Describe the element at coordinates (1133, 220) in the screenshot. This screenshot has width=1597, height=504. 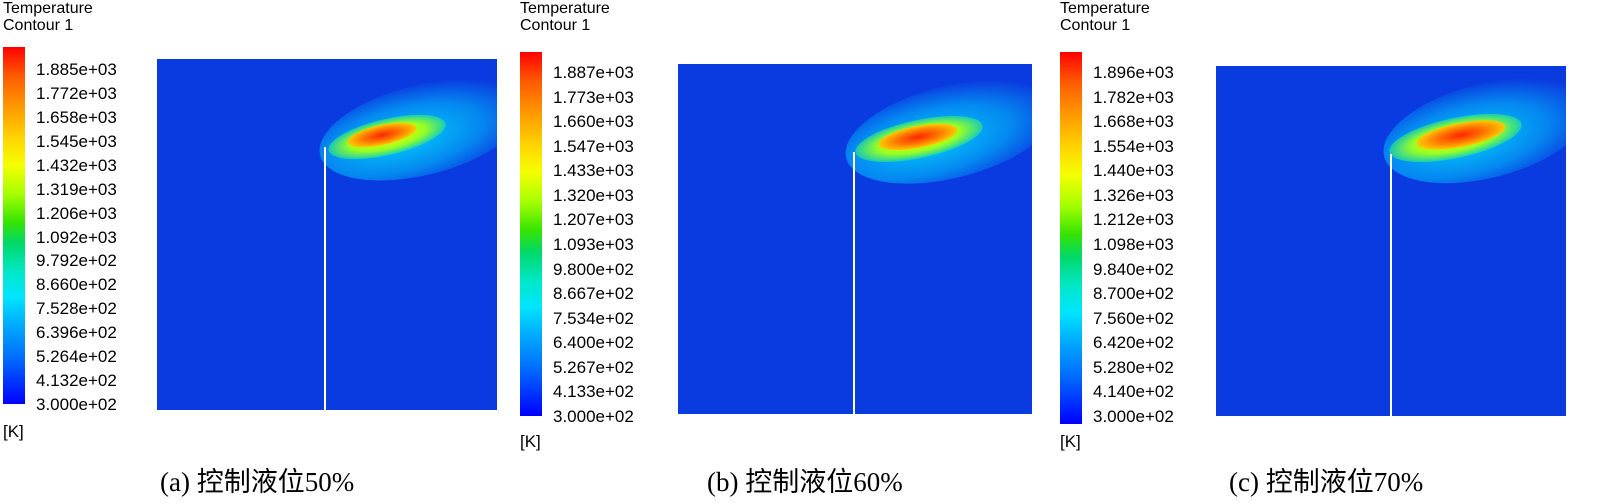
I see `tick-label: 1.212e+03` at that location.